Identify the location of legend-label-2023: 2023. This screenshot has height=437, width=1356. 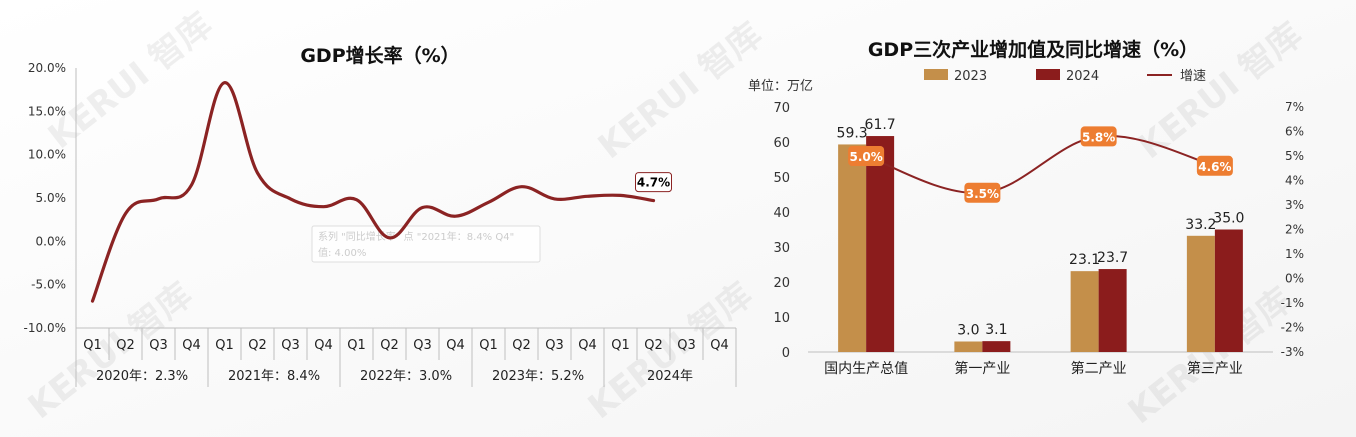
(970, 76).